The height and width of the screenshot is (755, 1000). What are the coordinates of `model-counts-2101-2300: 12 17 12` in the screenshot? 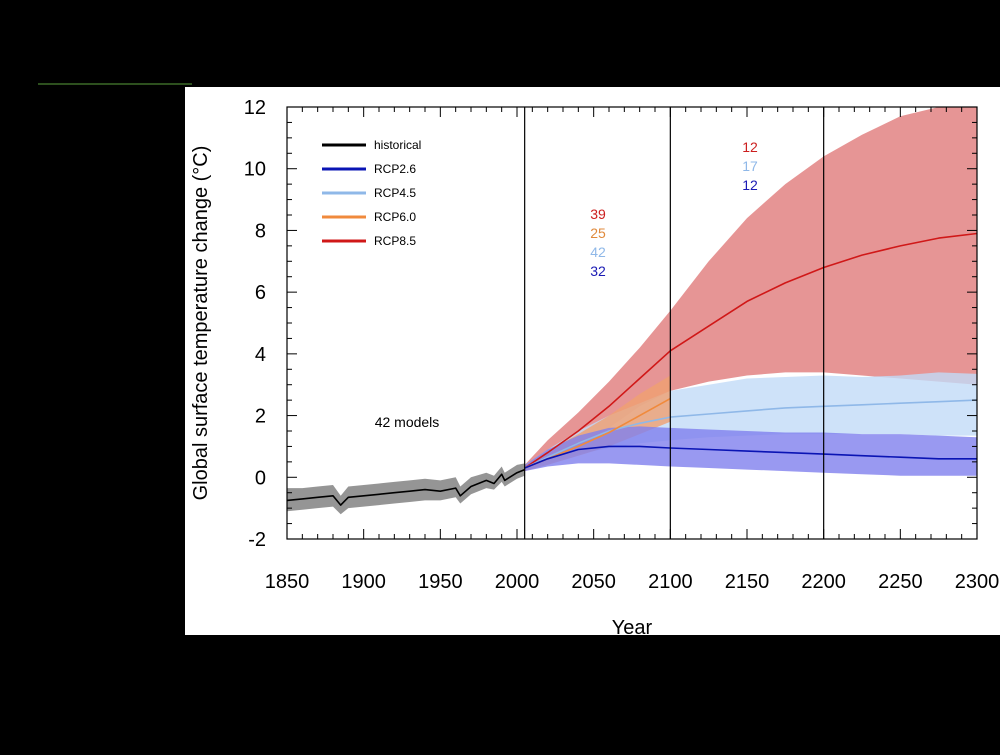 It's located at (750, 166).